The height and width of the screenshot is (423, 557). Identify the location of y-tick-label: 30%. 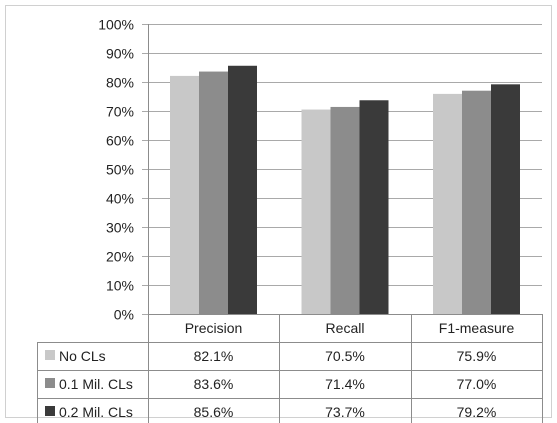
(120, 228).